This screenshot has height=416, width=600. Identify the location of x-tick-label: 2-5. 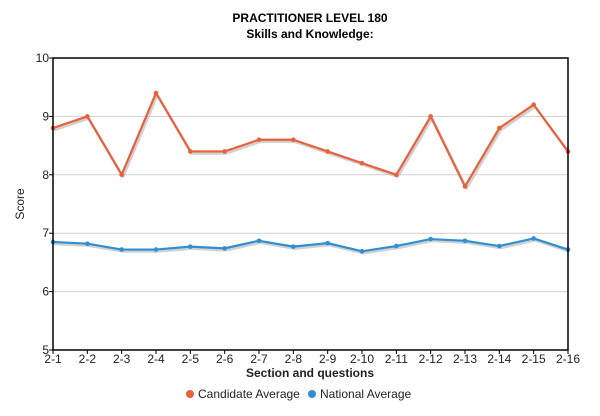
(191, 359).